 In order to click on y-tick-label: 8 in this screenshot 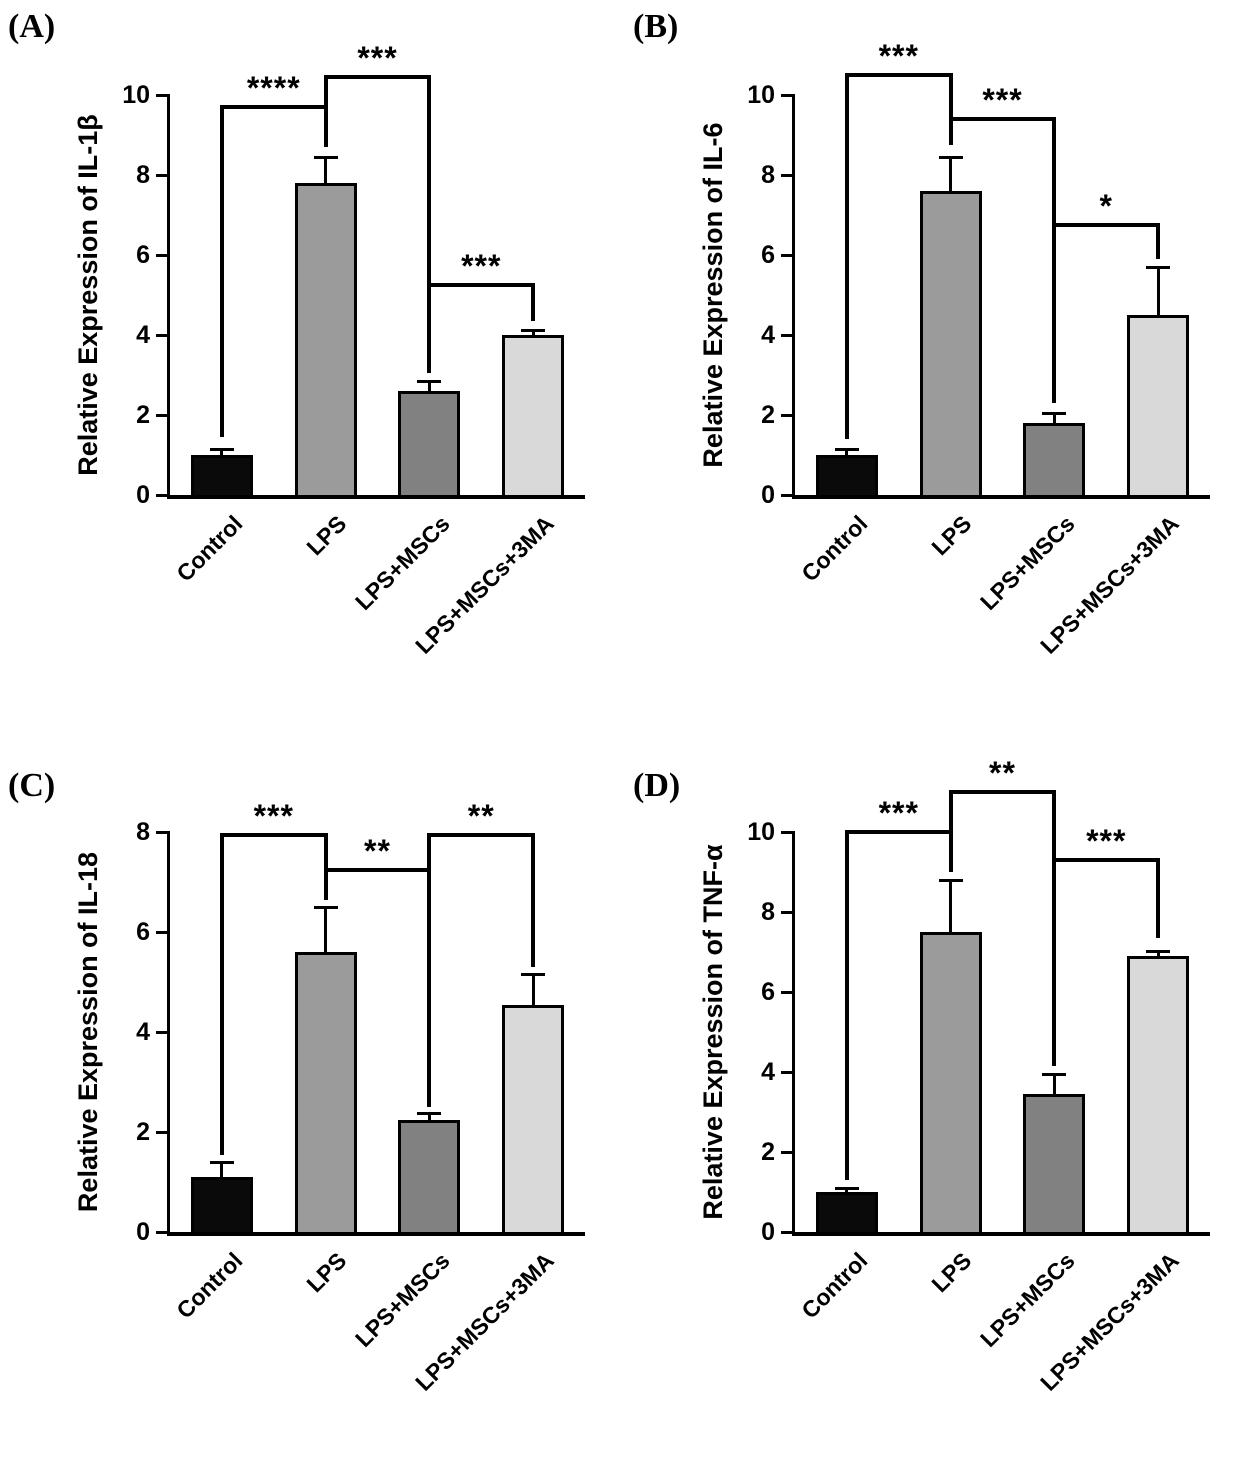, I will do `click(768, 912)`.